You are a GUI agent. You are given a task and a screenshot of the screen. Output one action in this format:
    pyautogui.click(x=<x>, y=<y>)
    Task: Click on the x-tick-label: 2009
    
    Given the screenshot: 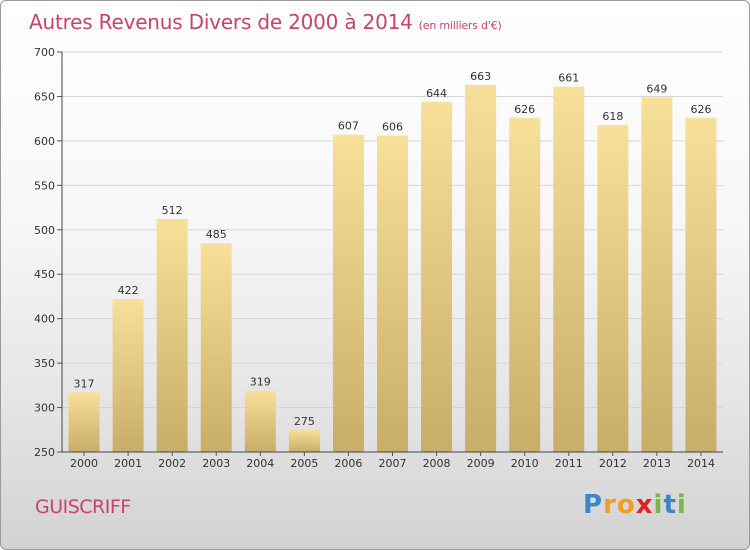 What is the action you would take?
    pyautogui.click(x=481, y=463)
    